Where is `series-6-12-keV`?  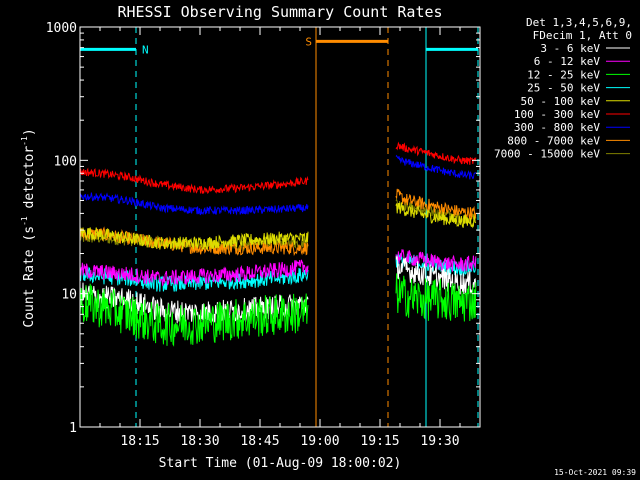 series-6-12-keV is located at coordinates (278, 267).